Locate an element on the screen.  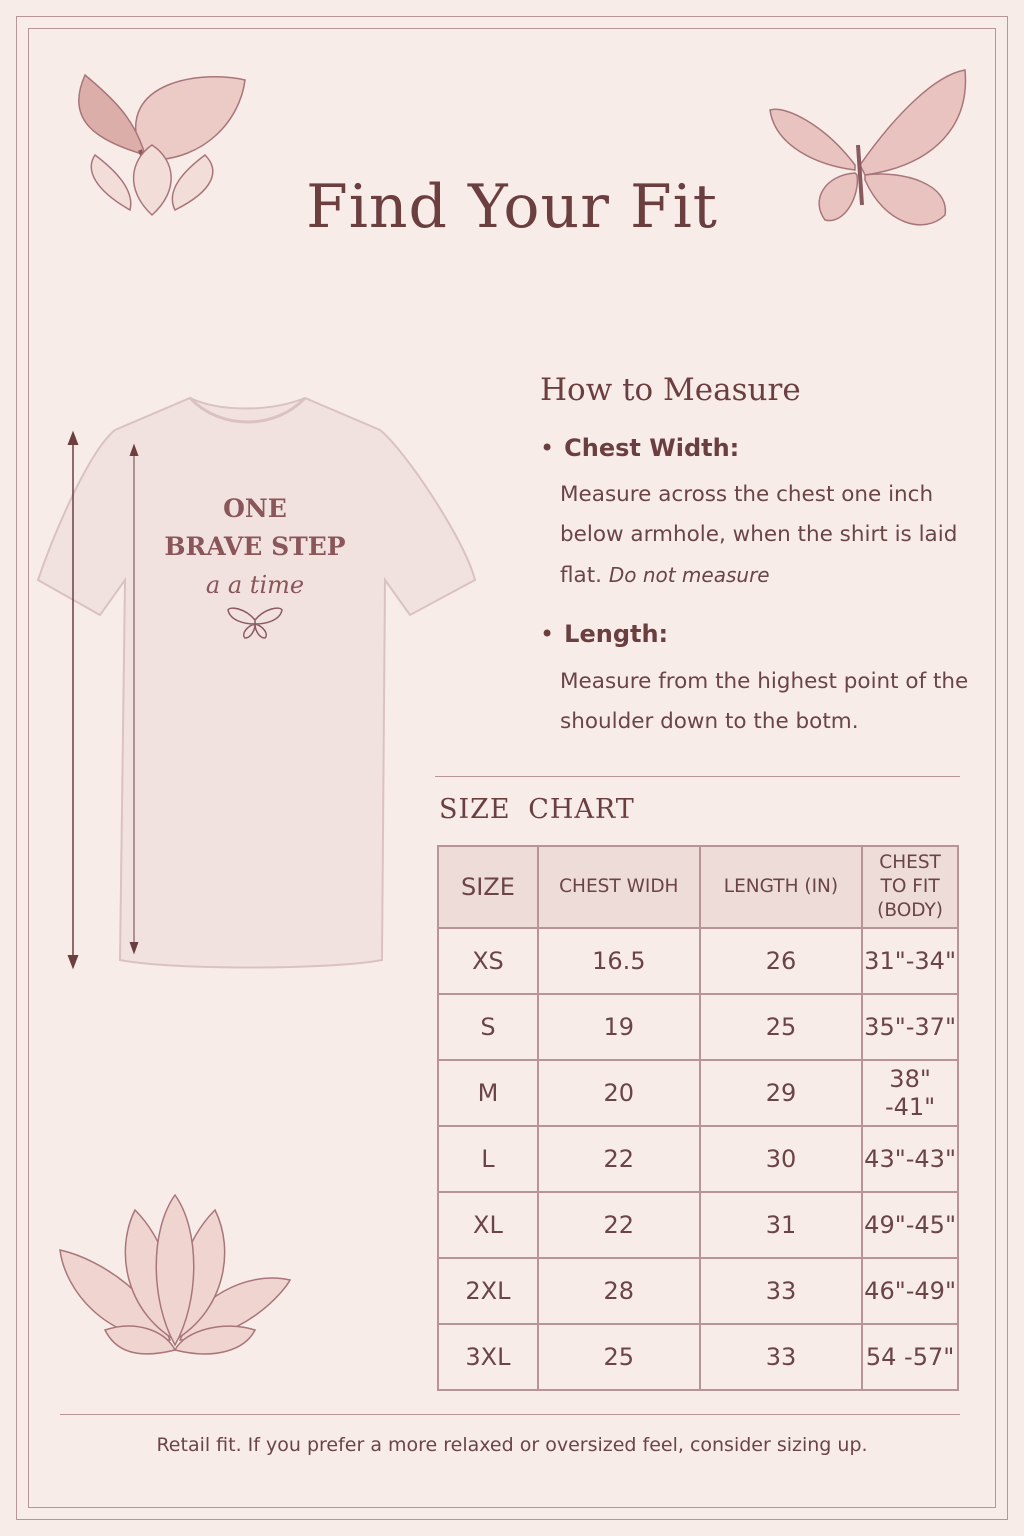
table-row: S 19 25 35"-37" is located at coordinates (698, 1027).